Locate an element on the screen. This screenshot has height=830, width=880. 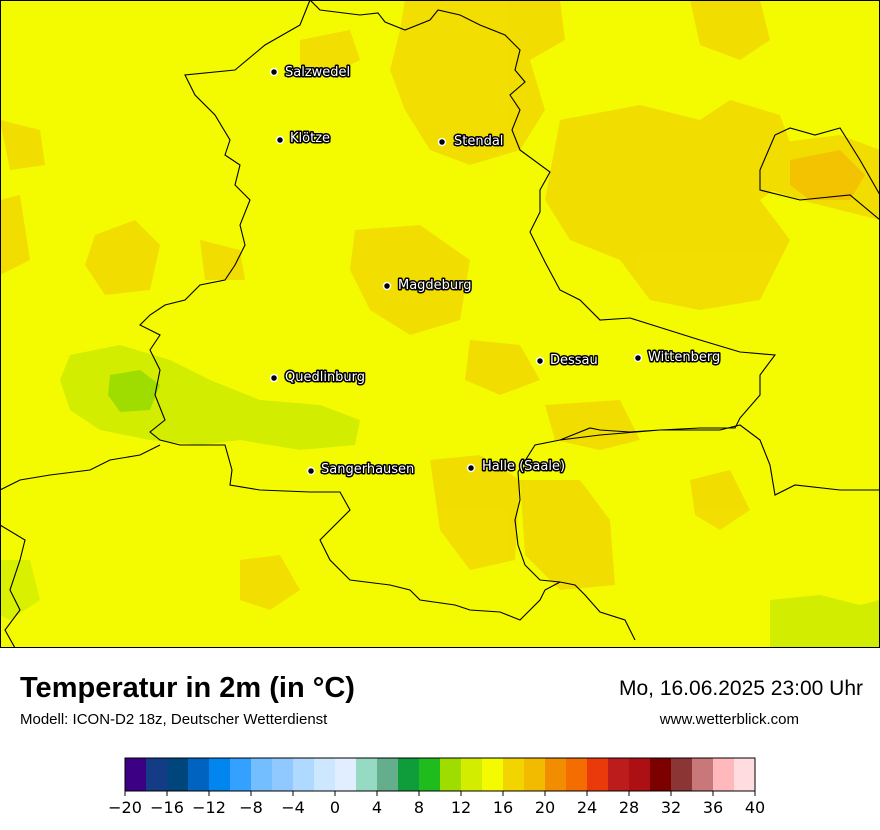
city-magdeburg: Magdeburg is located at coordinates (427, 286).